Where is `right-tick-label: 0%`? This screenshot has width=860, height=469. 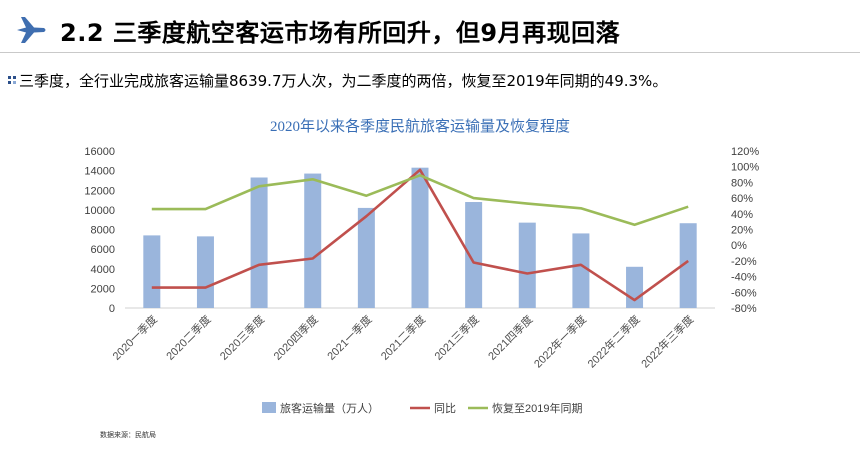 right-tick-label: 0% is located at coordinates (739, 246).